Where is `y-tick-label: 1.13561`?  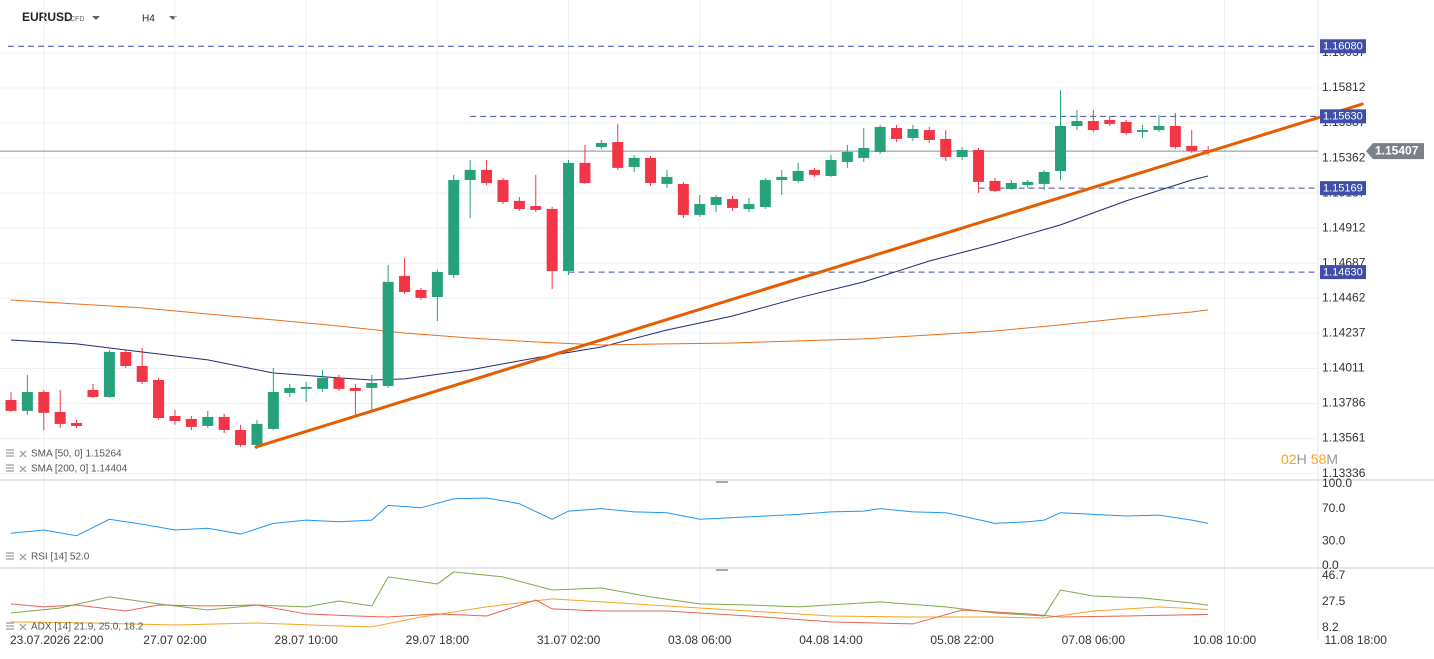 y-tick-label: 1.13561 is located at coordinates (1344, 438).